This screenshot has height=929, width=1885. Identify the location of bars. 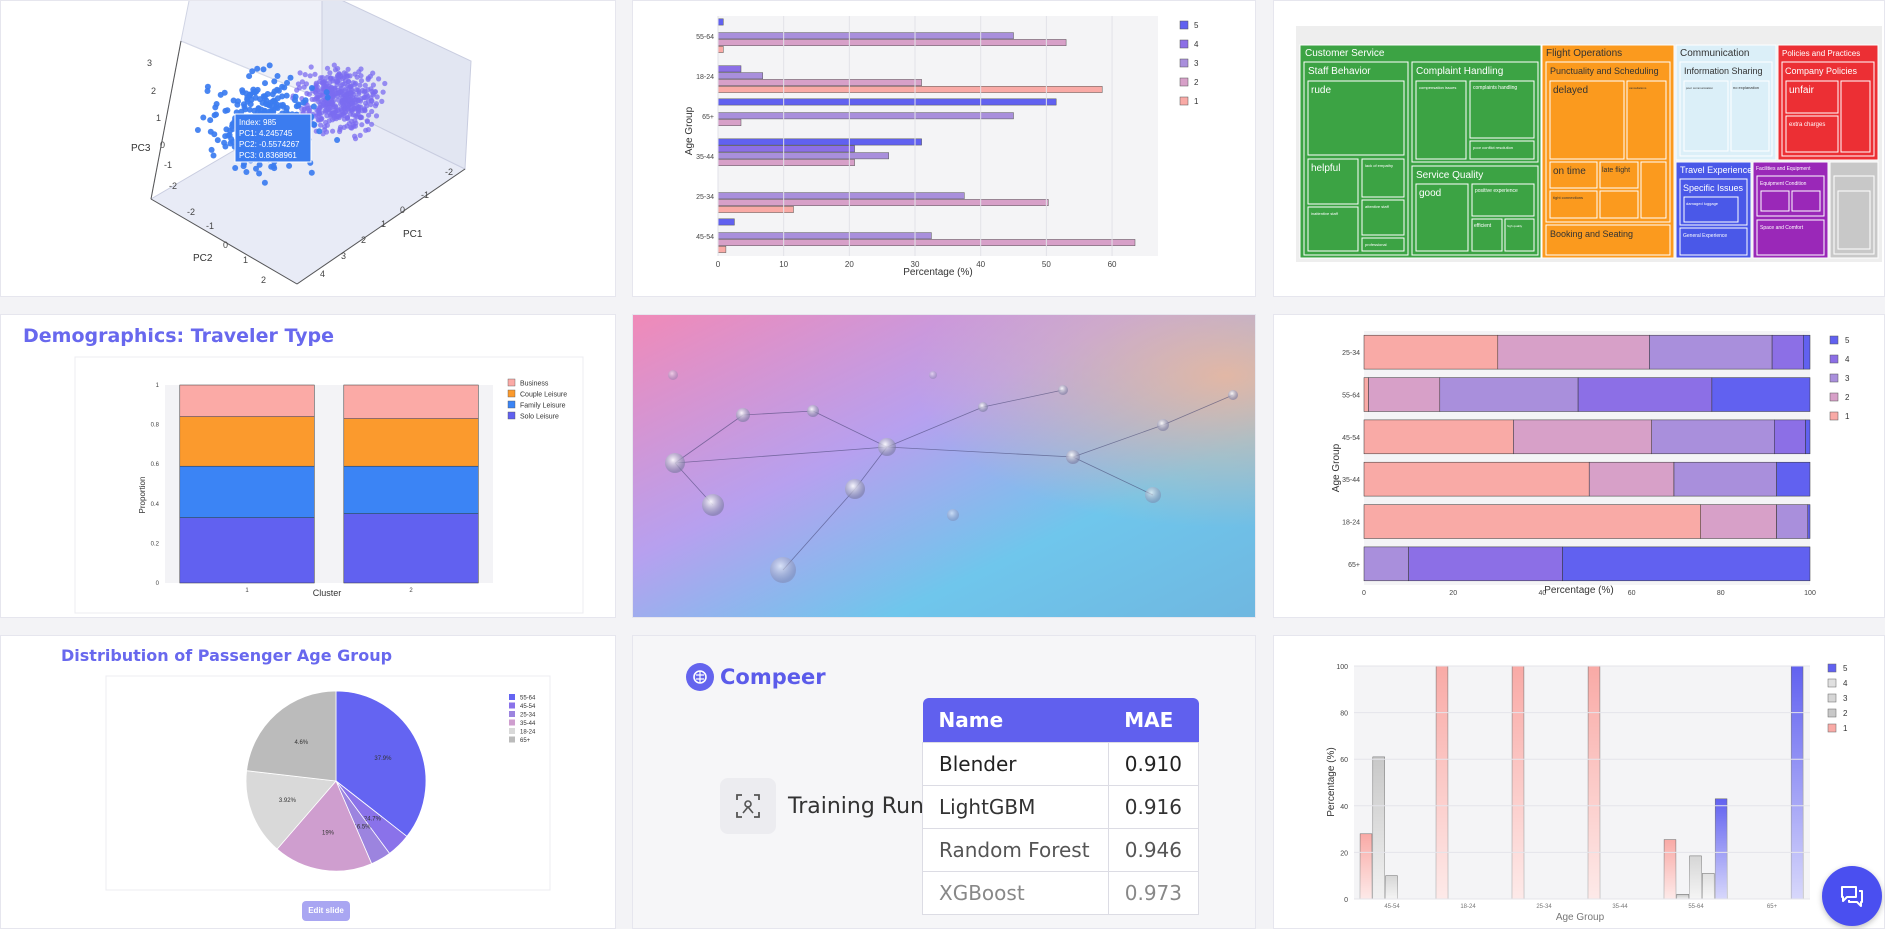
(1587, 458).